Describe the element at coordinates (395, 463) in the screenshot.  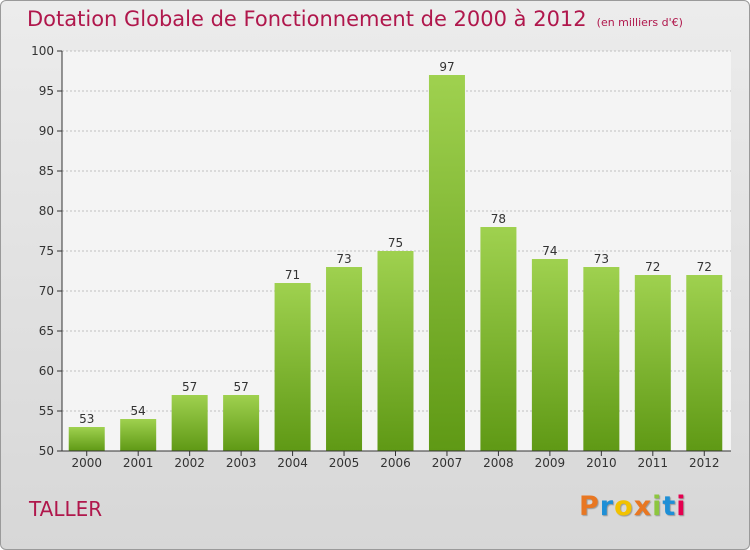
I see `x-tick-label: 2006` at that location.